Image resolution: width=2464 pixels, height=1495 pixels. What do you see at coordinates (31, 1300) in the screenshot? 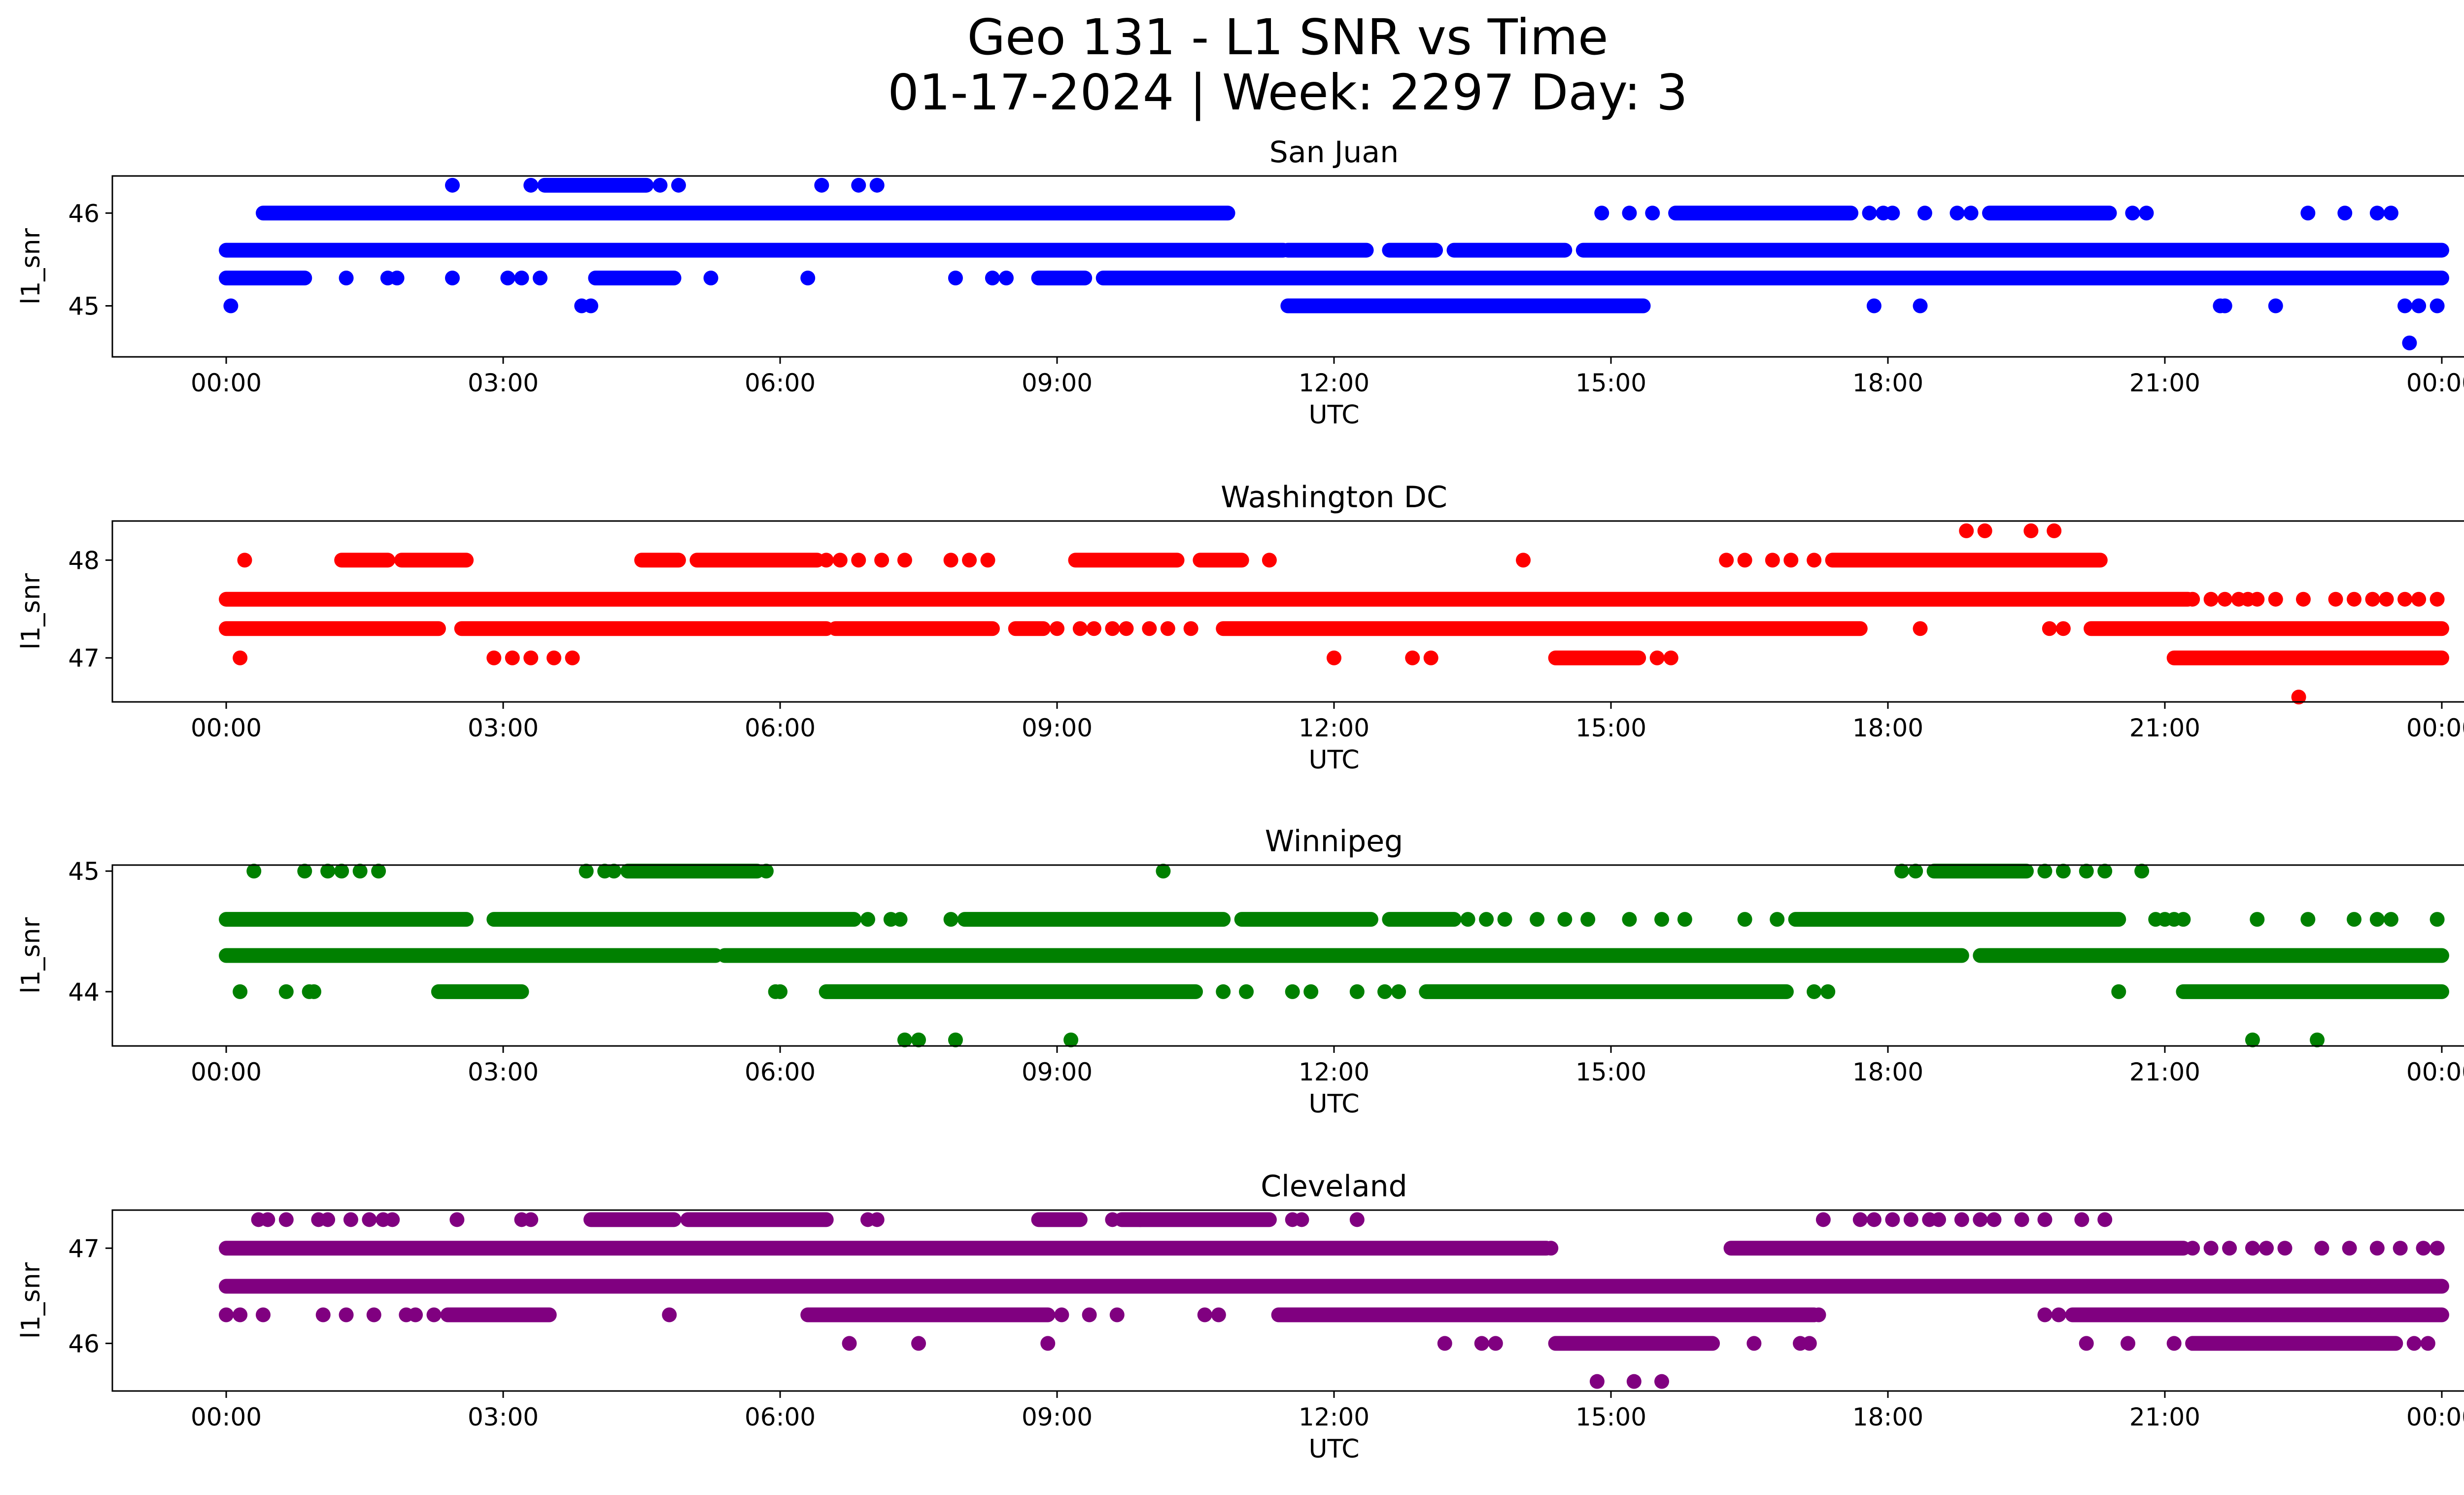
I see `y-axis-label: l1_snr` at bounding box center [31, 1300].